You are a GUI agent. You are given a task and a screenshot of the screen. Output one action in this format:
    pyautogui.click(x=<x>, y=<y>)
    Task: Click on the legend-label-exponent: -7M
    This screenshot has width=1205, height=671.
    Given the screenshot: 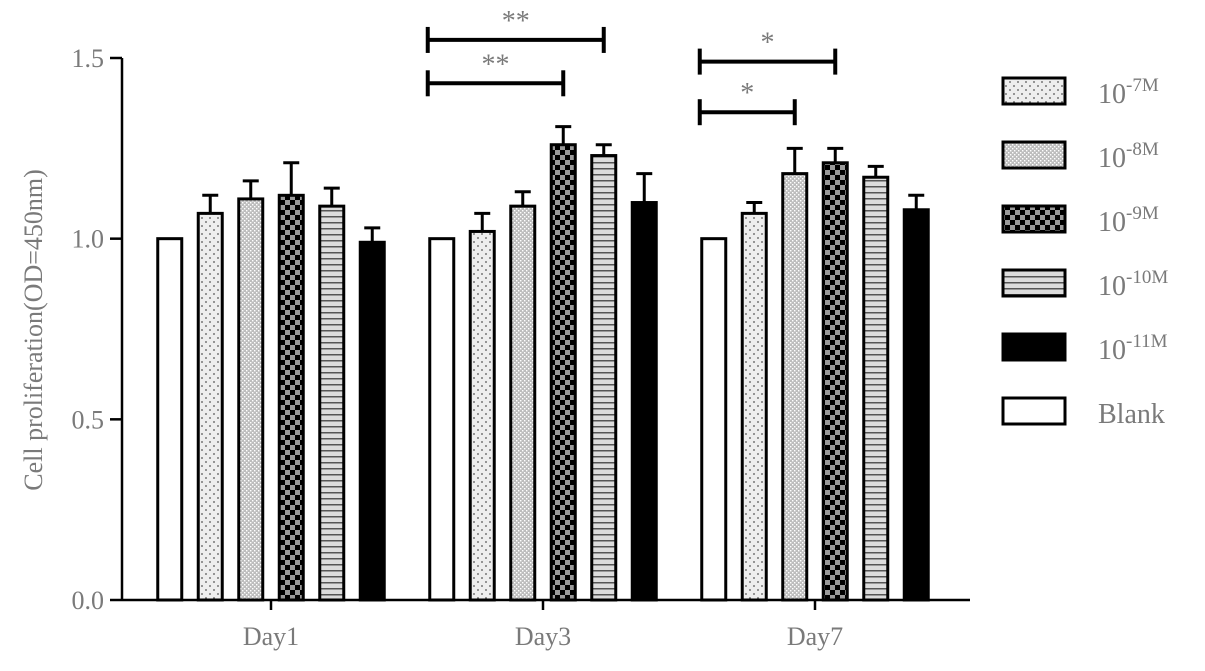 What is the action you would take?
    pyautogui.click(x=1142, y=85)
    